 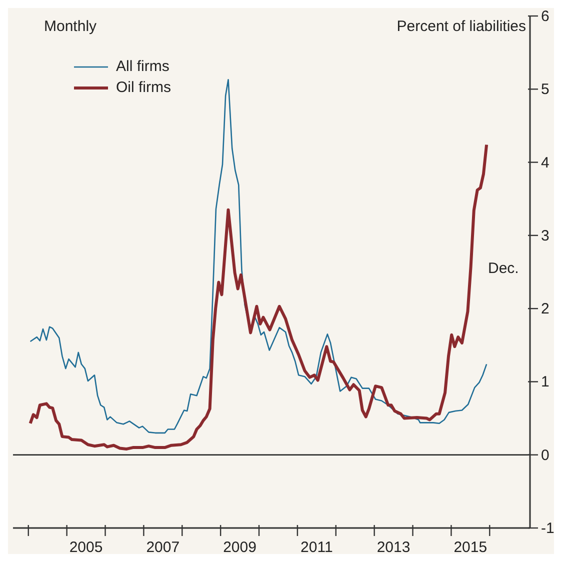 What do you see at coordinates (545, 455) in the screenshot?
I see `y-tick-label: 0` at bounding box center [545, 455].